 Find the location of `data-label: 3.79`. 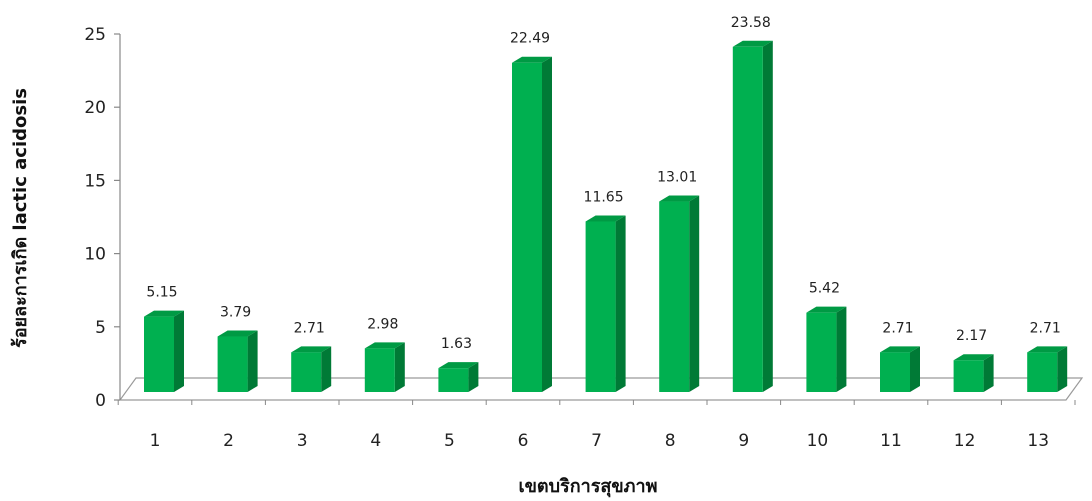

data-label: 3.79 is located at coordinates (235, 313).